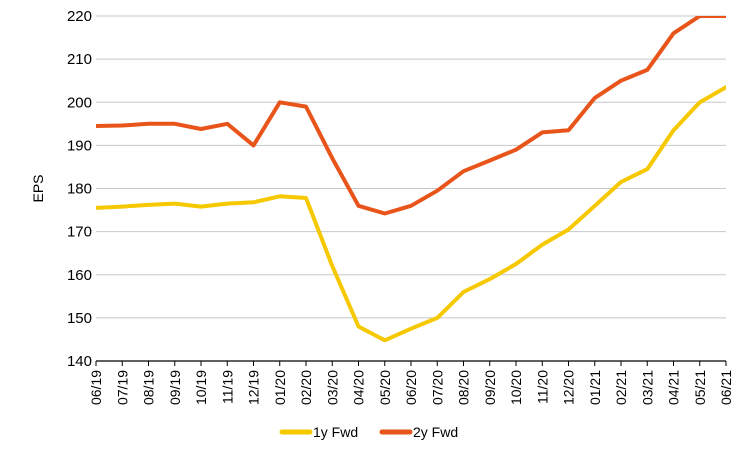 This screenshot has width=740, height=459. What do you see at coordinates (38, 188) in the screenshot?
I see `y-axis-title: EPS` at bounding box center [38, 188].